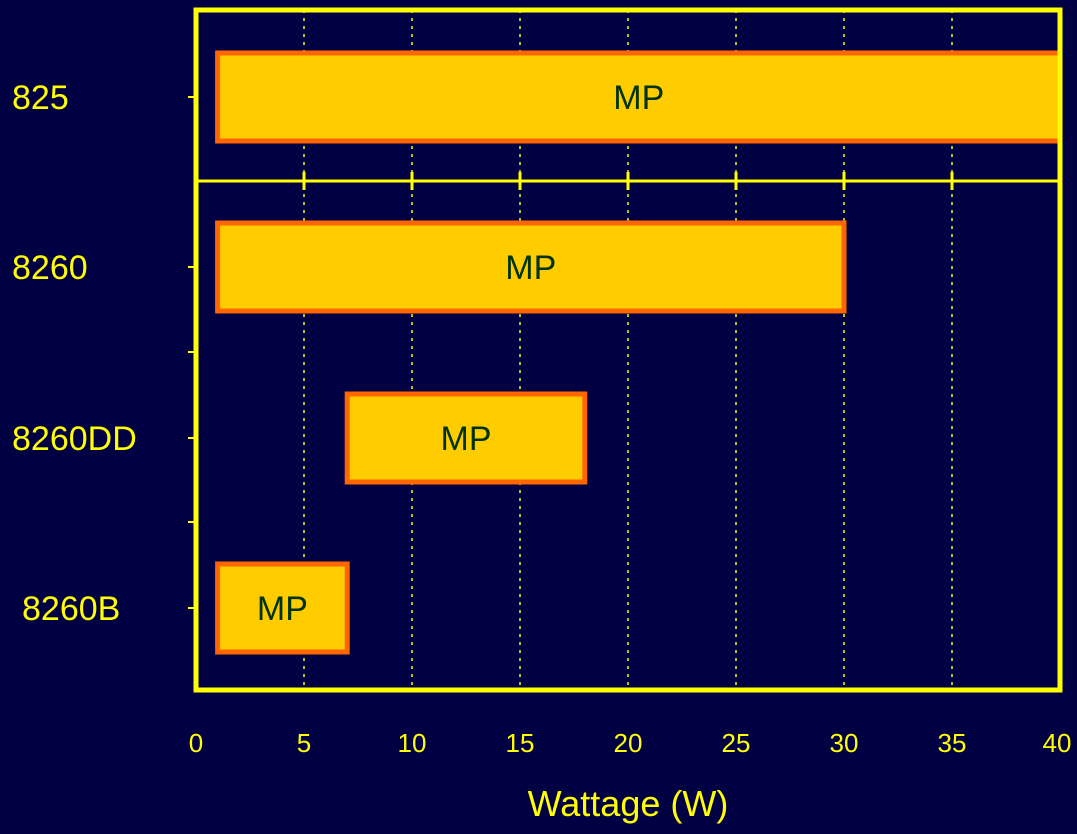 This screenshot has width=1077, height=834. I want to click on x-tick-label-15: 15, so click(520, 743).